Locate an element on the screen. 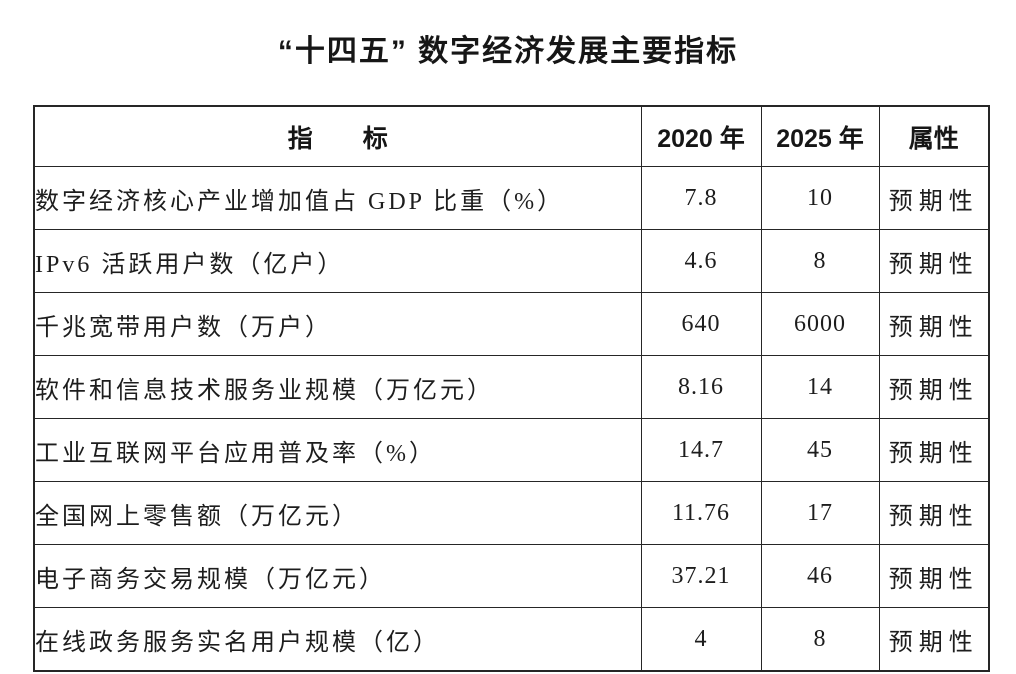 This screenshot has height=674, width=1016. header-2020: 2020 年 is located at coordinates (701, 136).